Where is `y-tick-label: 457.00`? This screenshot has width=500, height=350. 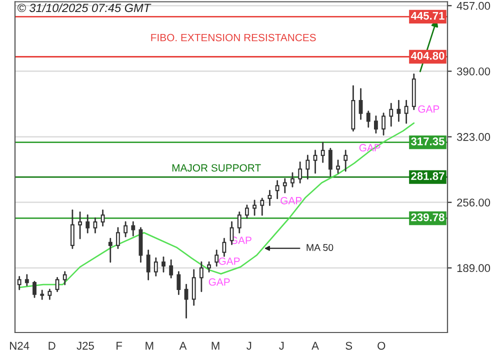 y-tick-label: 457.00 is located at coordinates (473, 6).